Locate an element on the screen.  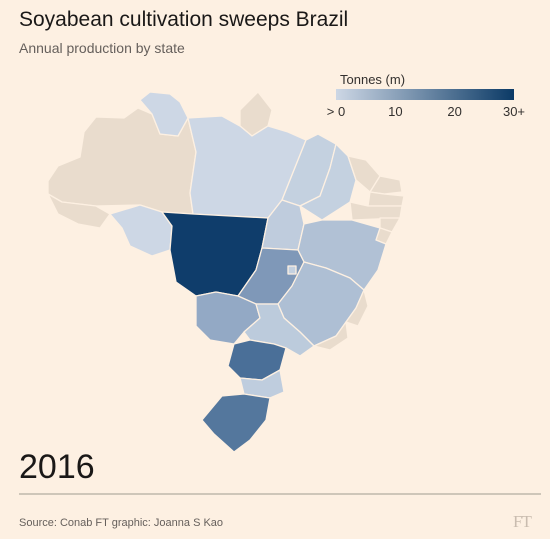
state-rio-grande-do-norte is located at coordinates (386, 185).